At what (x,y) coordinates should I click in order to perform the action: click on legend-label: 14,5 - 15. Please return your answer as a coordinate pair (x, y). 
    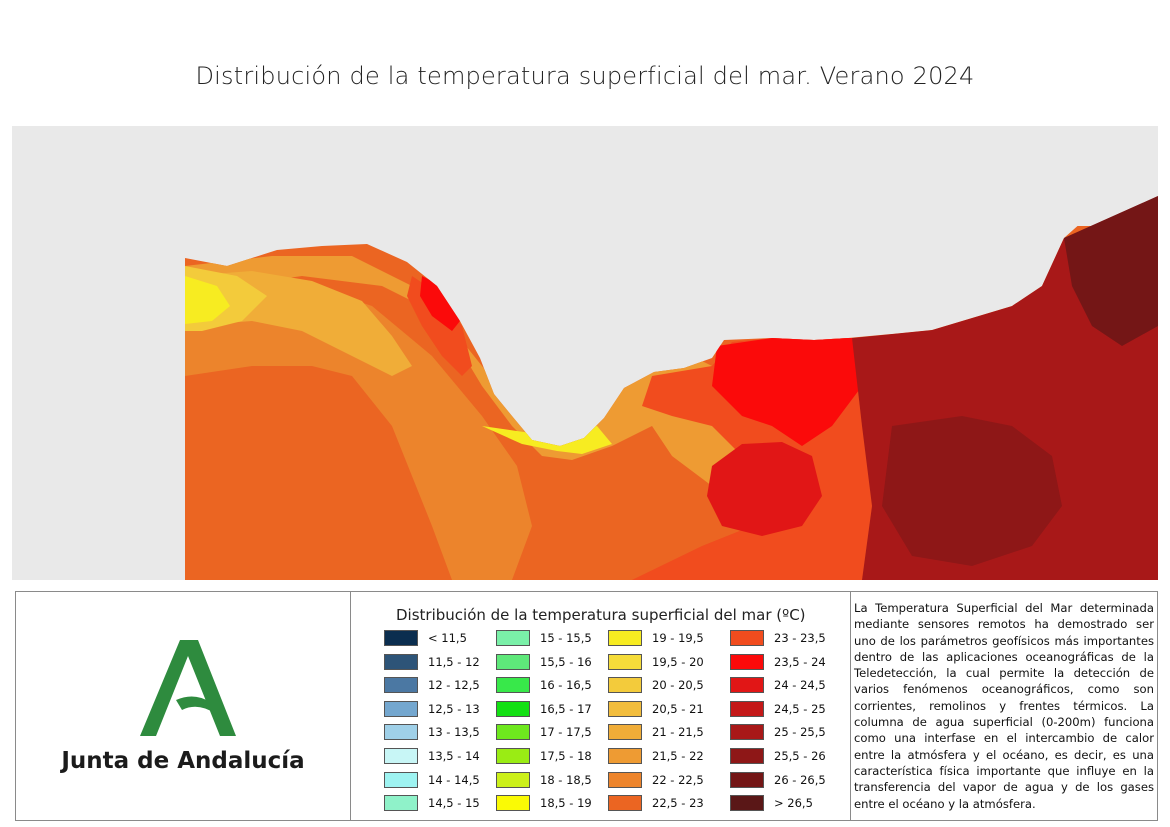
    Looking at the image, I should click on (454, 803).